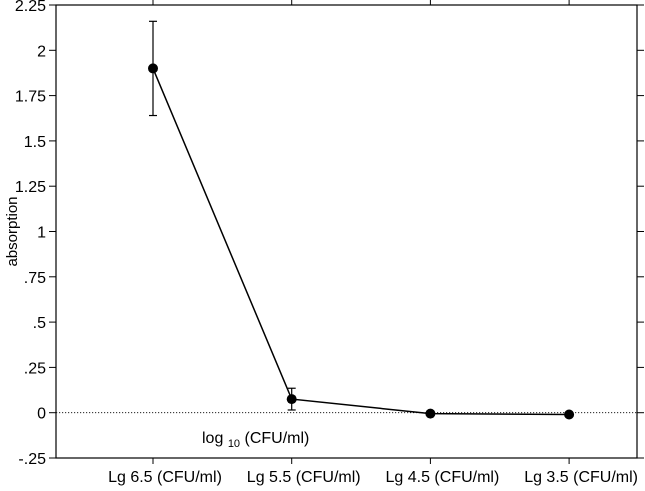  I want to click on y-axis-left: -.25 0 .25 .5 .75 1 1.25 1.5 1.75 2 2.25, so click(35, 234).